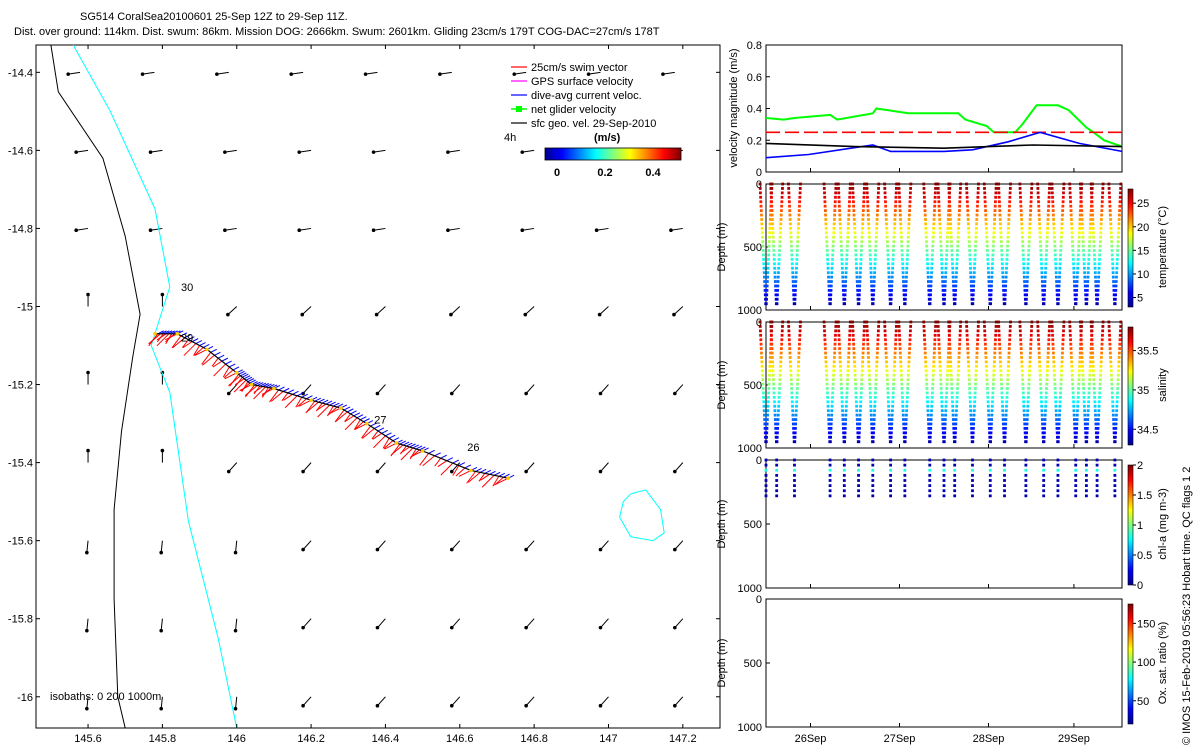  What do you see at coordinates (1074, 739) in the screenshot?
I see `time-tick-label: 29Sep` at bounding box center [1074, 739].